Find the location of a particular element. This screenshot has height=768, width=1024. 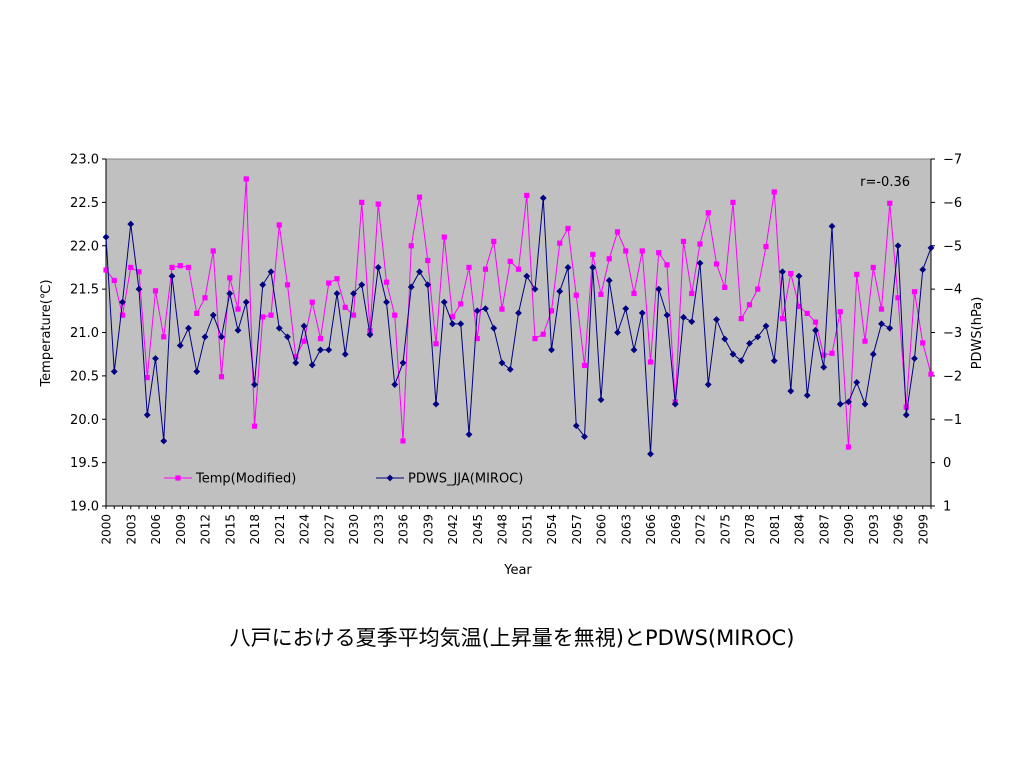

legend: Temp(Modified) PDWS_JJA(MIROC) is located at coordinates (343, 479).